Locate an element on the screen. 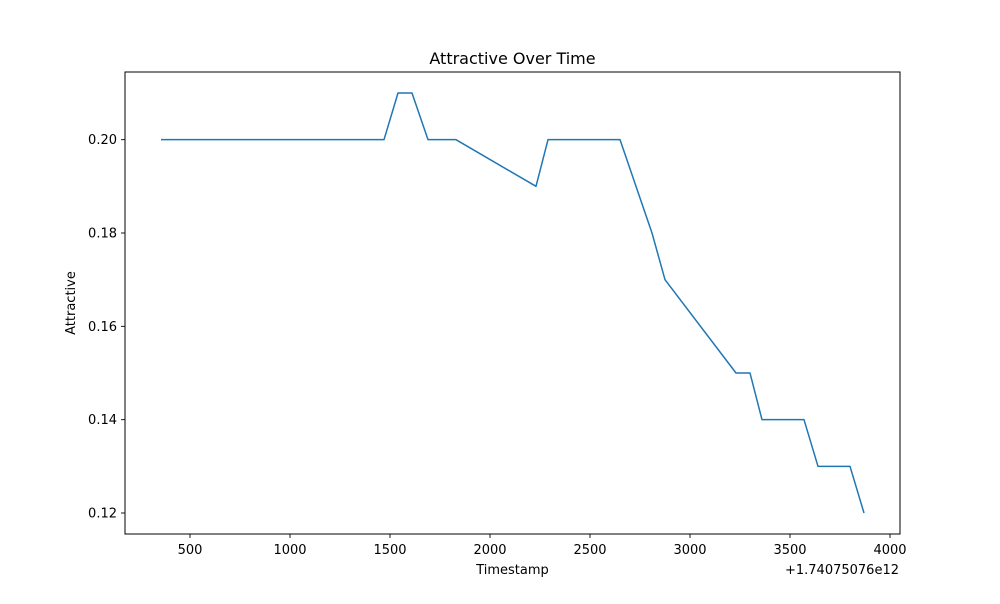 The width and height of the screenshot is (1000, 604). y-axis: 0.12 0.14 0.16 0.18 0.20 is located at coordinates (106, 327).